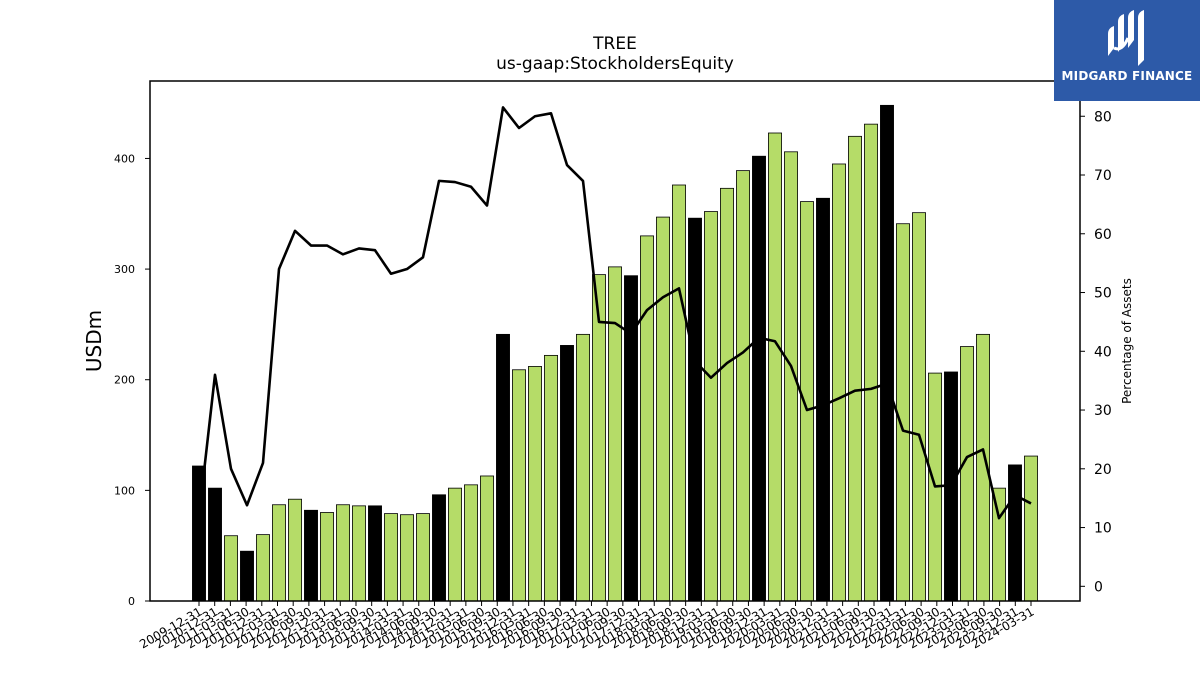 The height and width of the screenshot is (675, 1200). I want to click on chart-subtitle: us-gaap:StockholdersEquity, so click(615, 64).